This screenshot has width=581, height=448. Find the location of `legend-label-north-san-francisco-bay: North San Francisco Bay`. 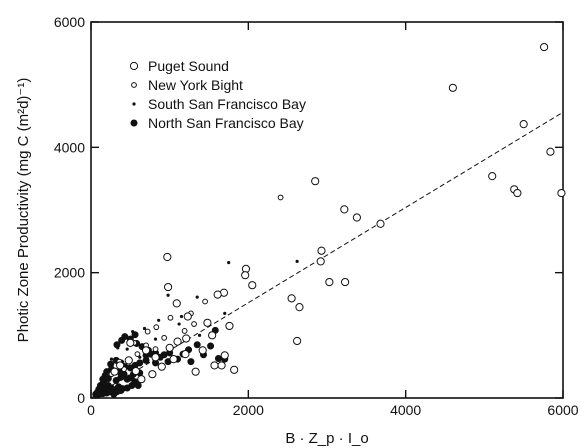

legend-label-north-san-francisco-bay: North San Francisco Bay is located at coordinates (226, 123).